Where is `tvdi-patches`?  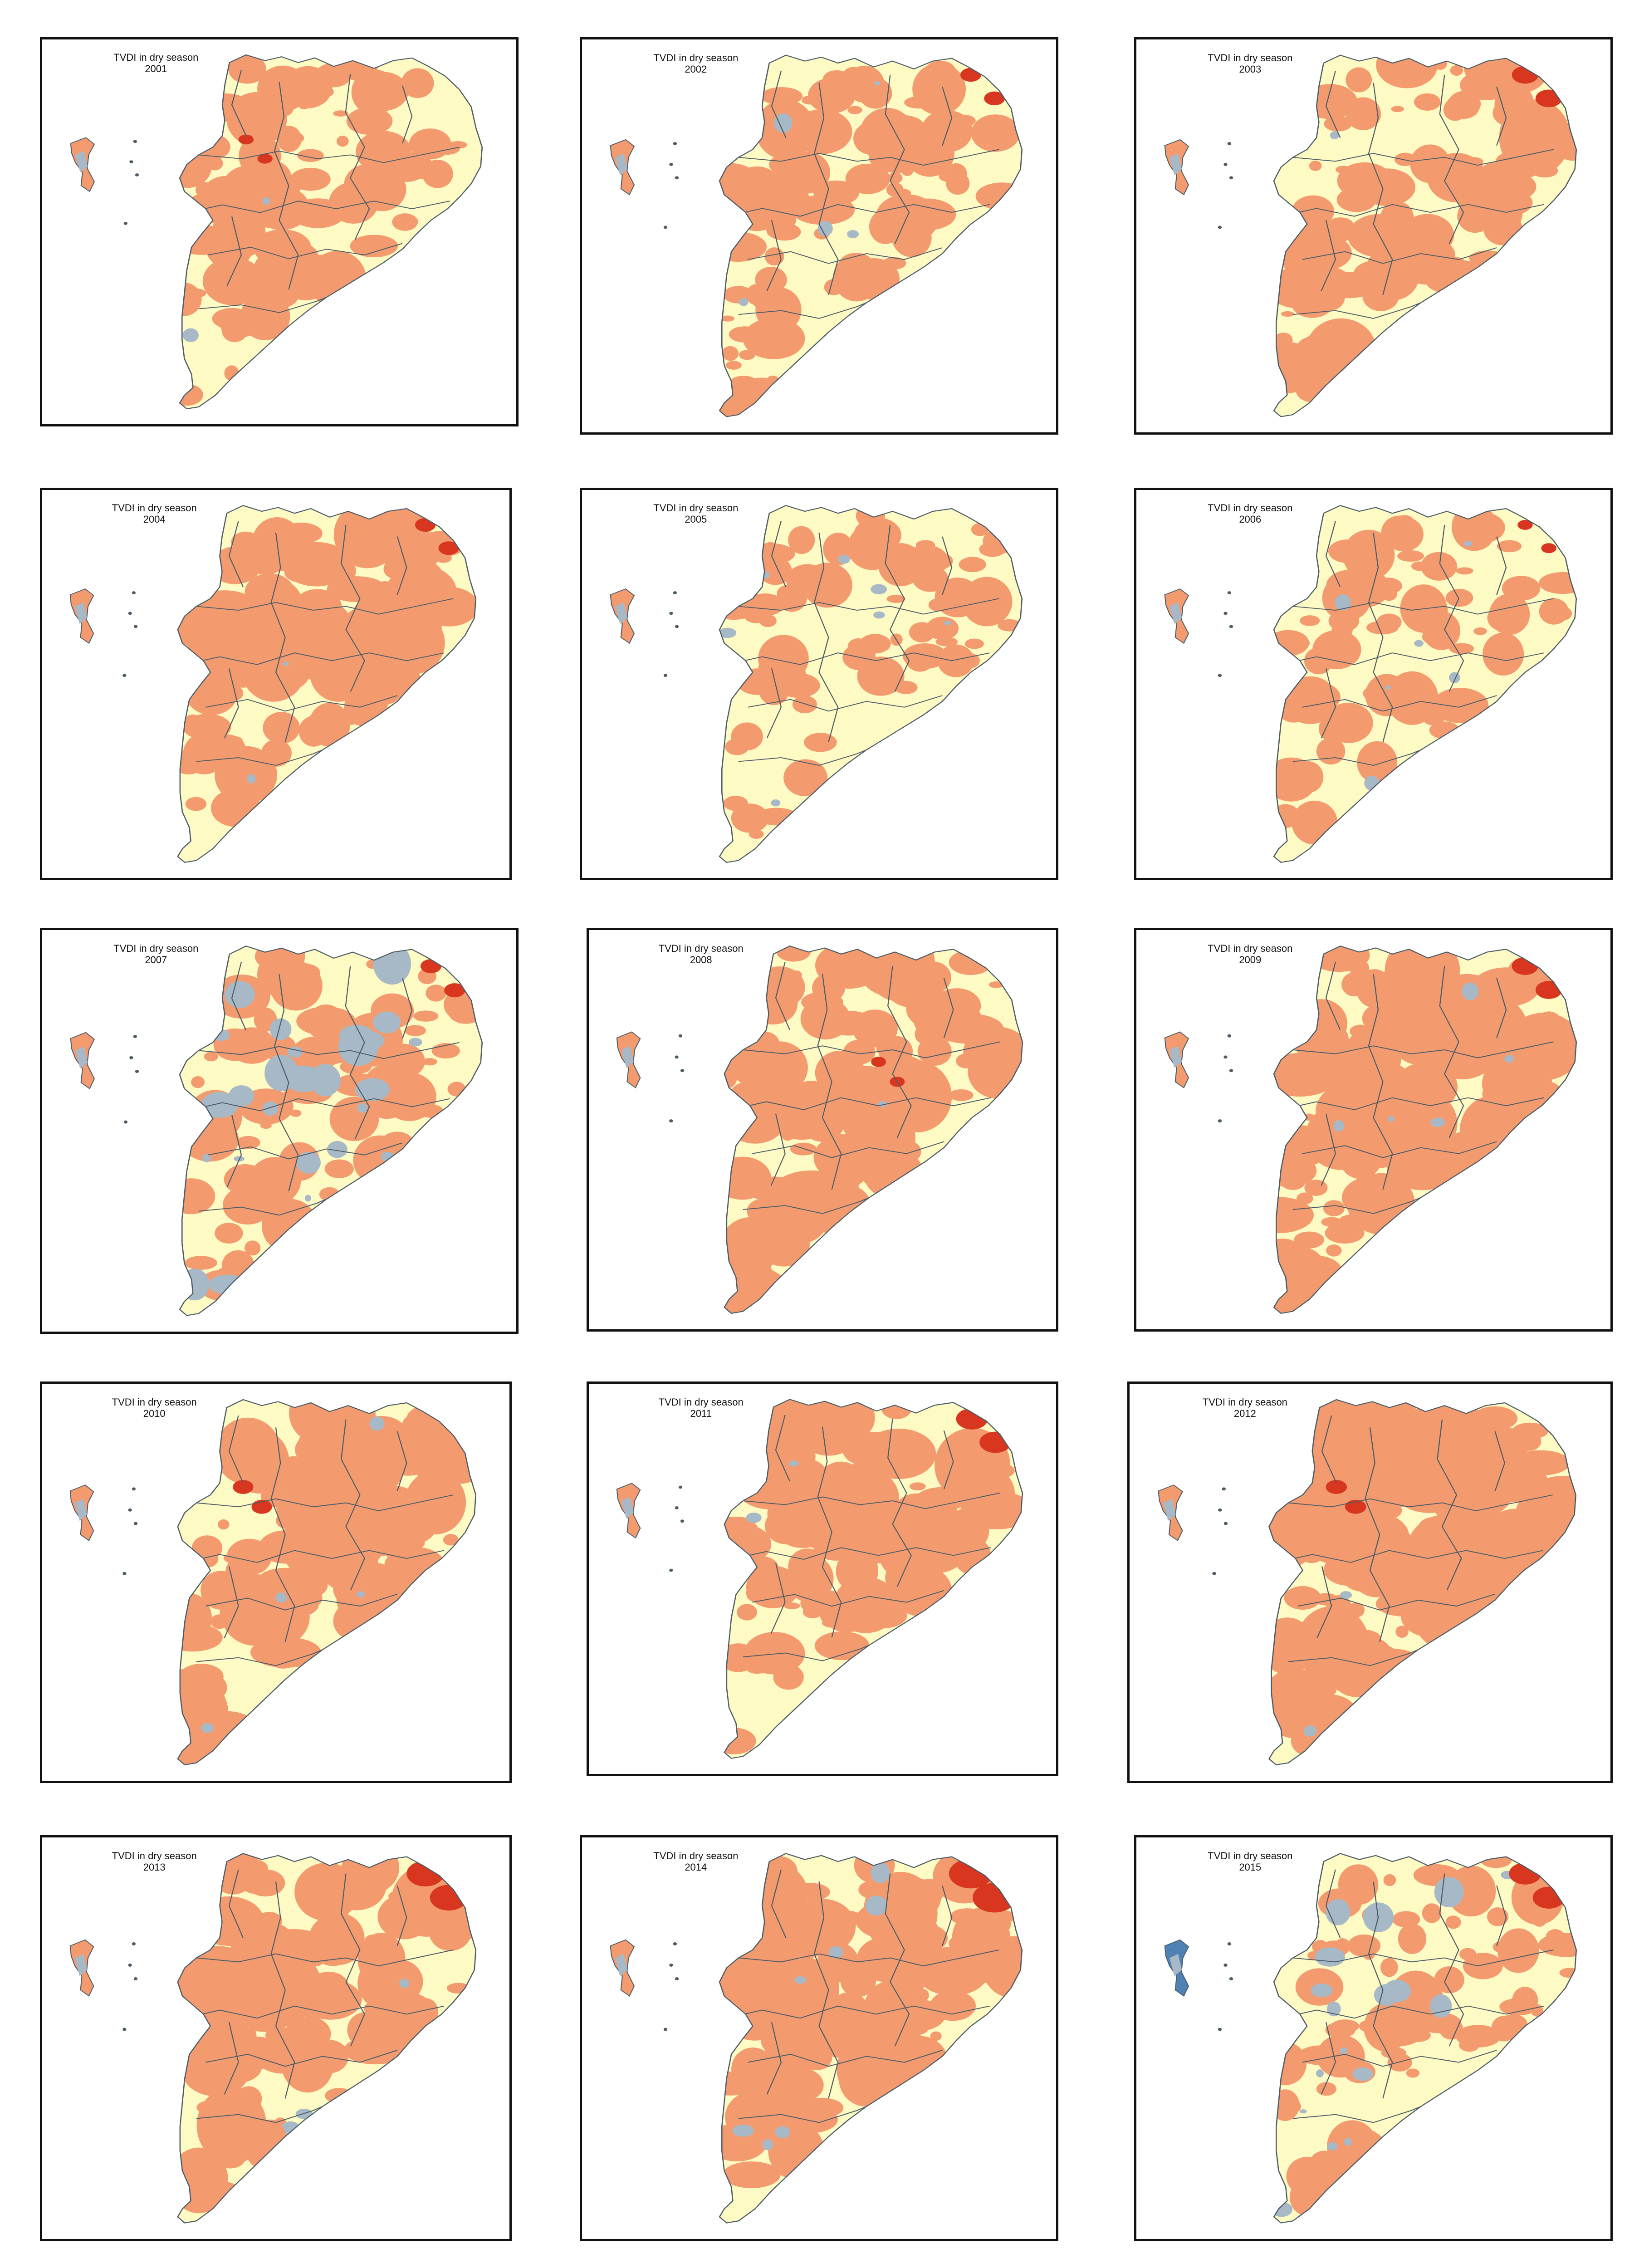
tvdi-patches is located at coordinates (1425, 675).